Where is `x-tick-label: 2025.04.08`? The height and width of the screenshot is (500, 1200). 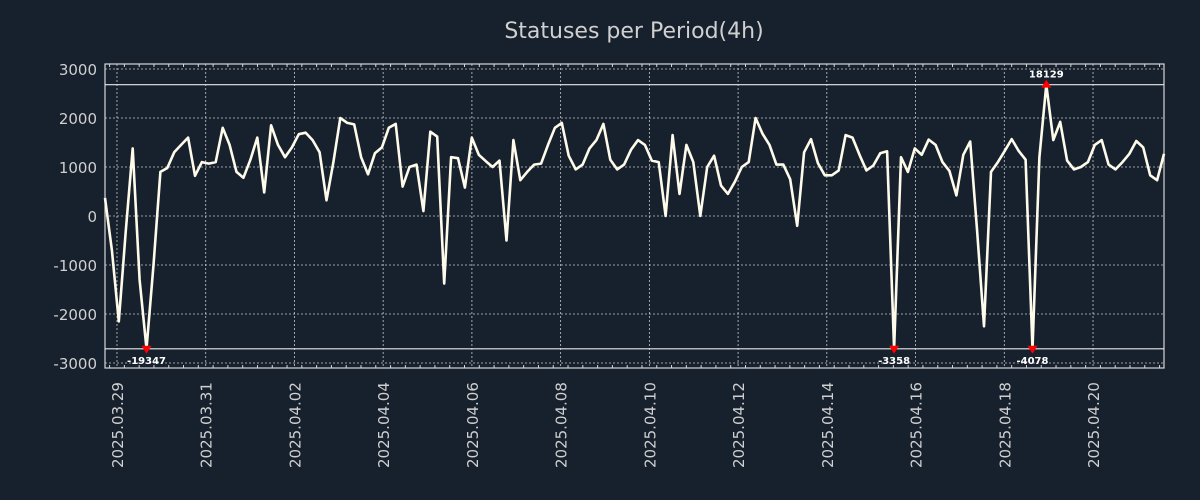 x-tick-label: 2025.04.08 is located at coordinates (562, 425).